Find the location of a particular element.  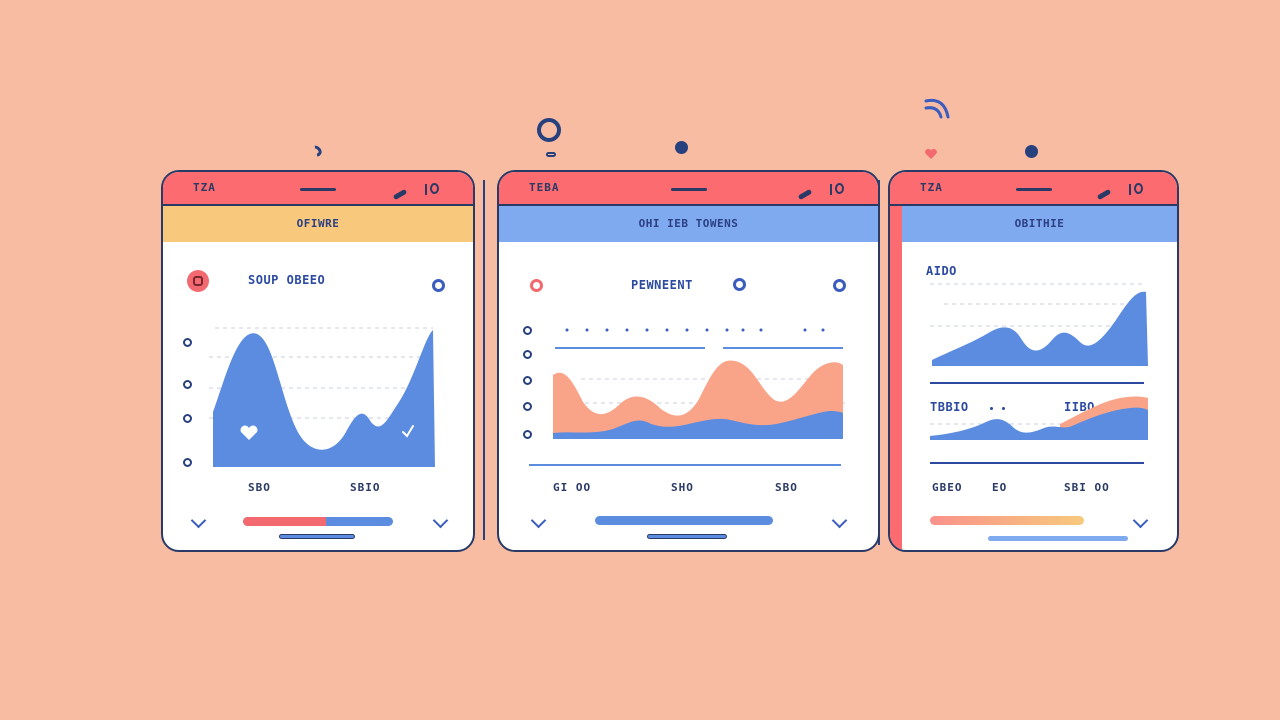

ring-decoration is located at coordinates (549, 130).